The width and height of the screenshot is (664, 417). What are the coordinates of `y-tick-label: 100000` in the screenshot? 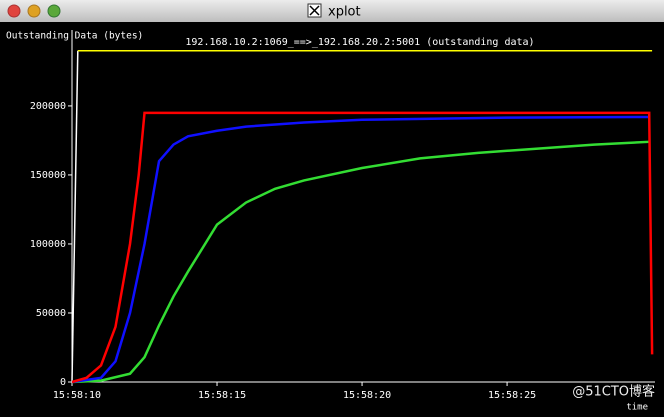 It's located at (48, 244).